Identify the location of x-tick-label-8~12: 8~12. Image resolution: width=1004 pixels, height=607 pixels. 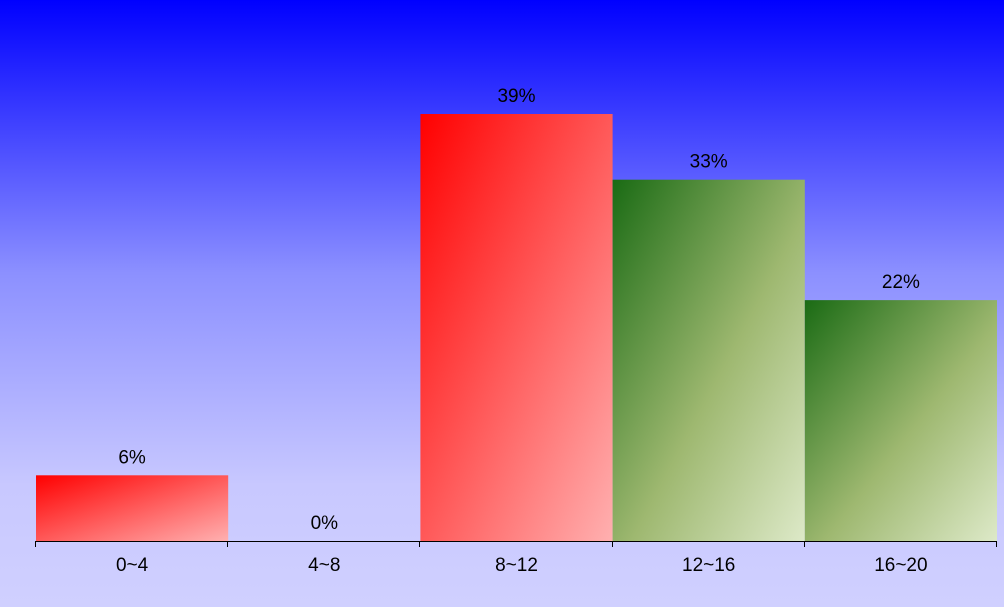
(516, 565).